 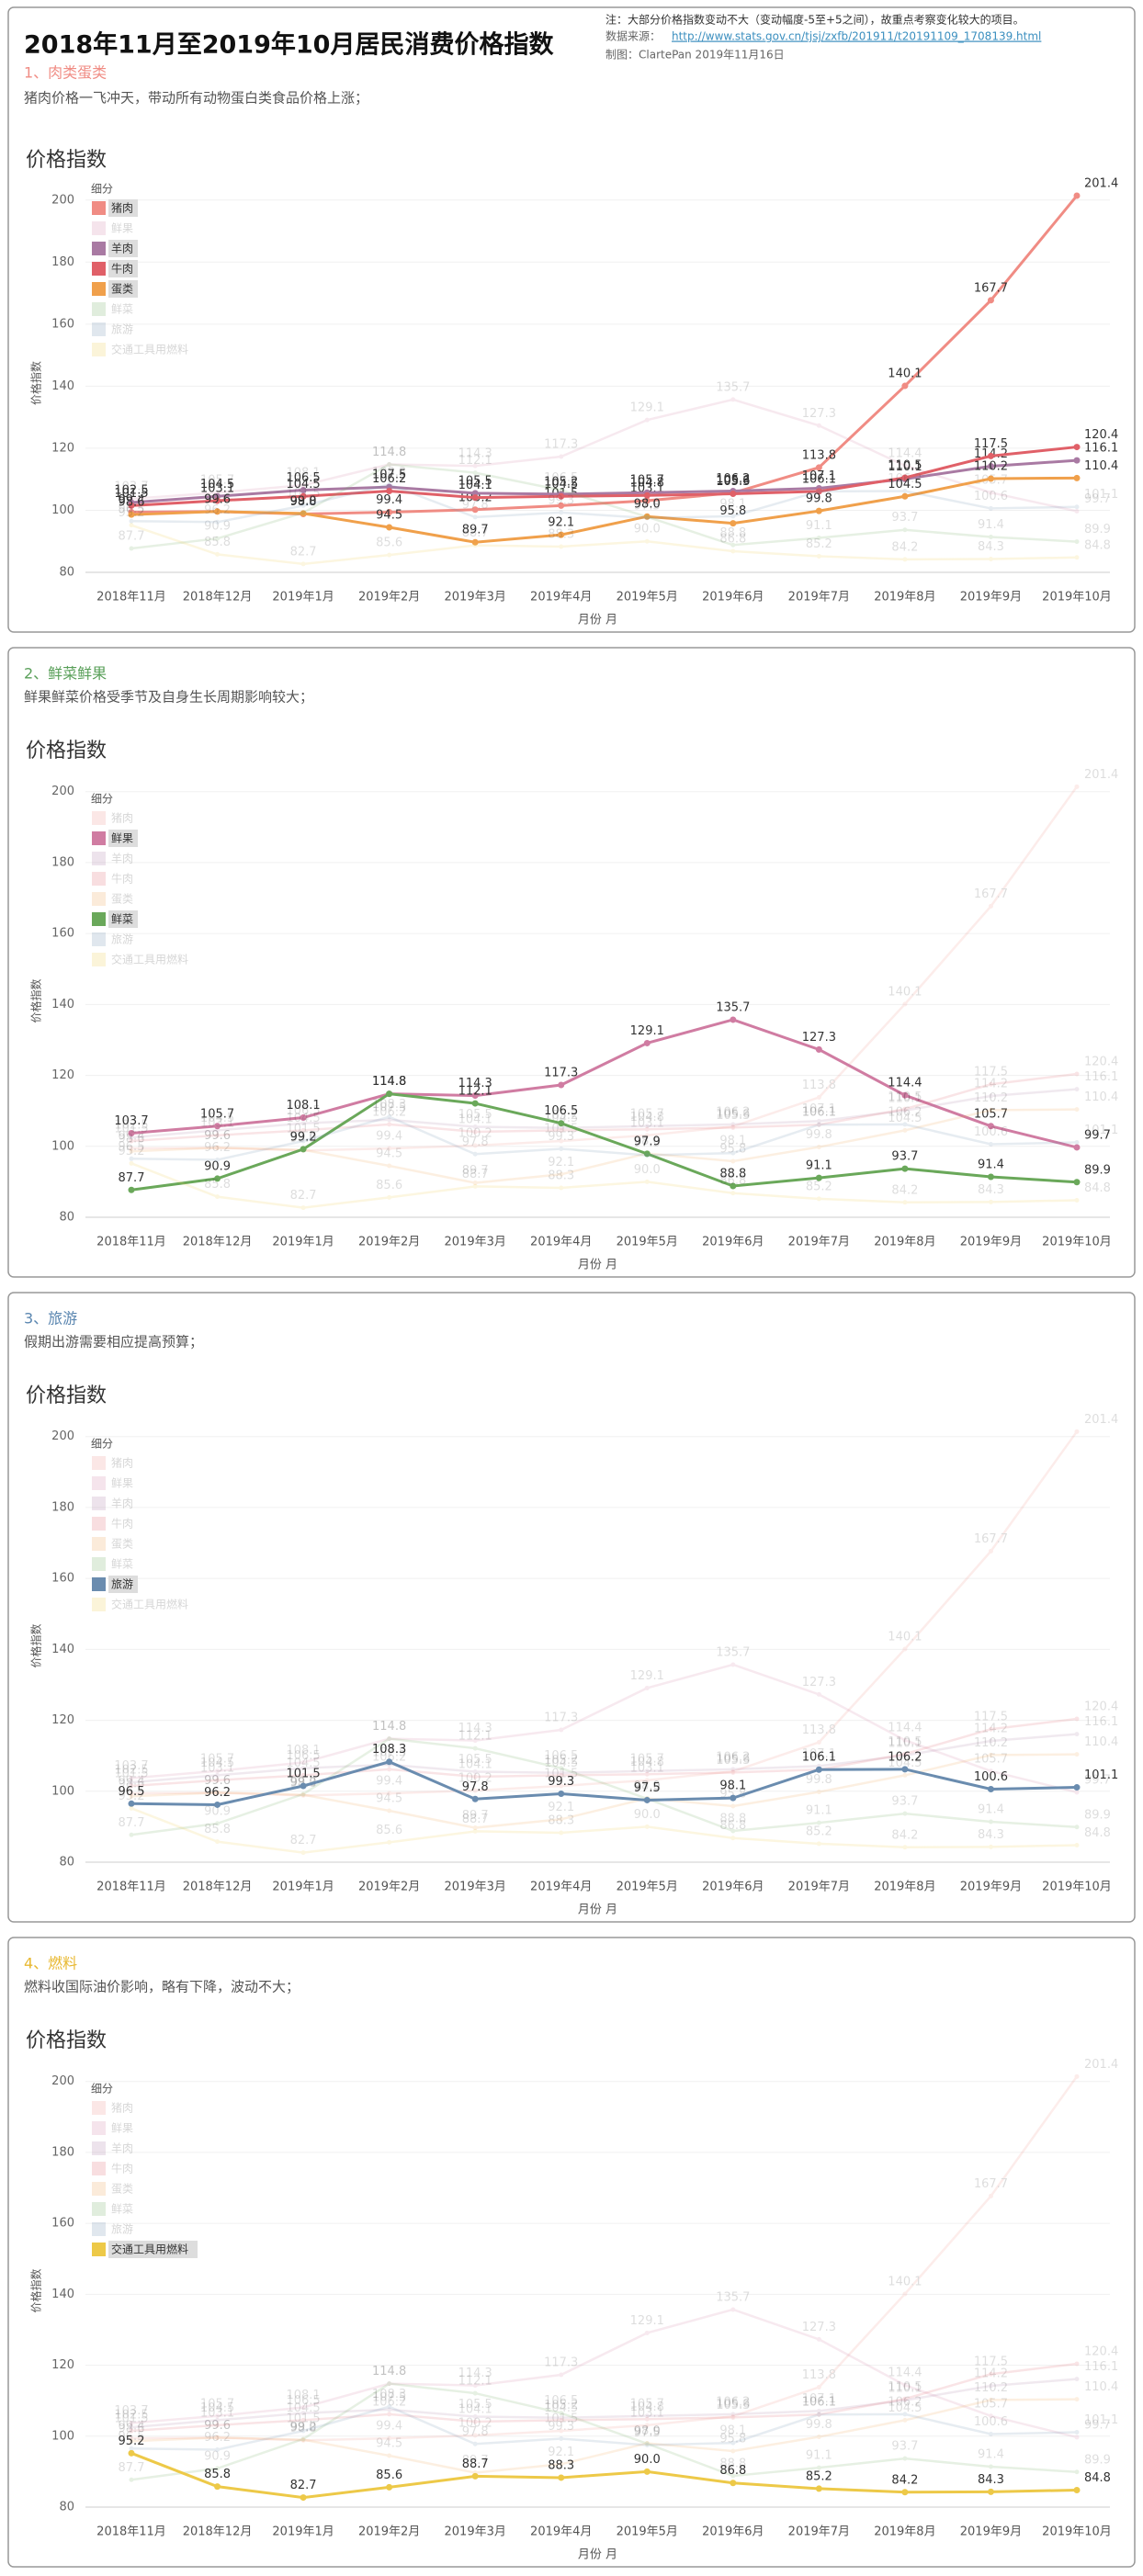 I want to click on data-label: 98.1, so click(x=732, y=504).